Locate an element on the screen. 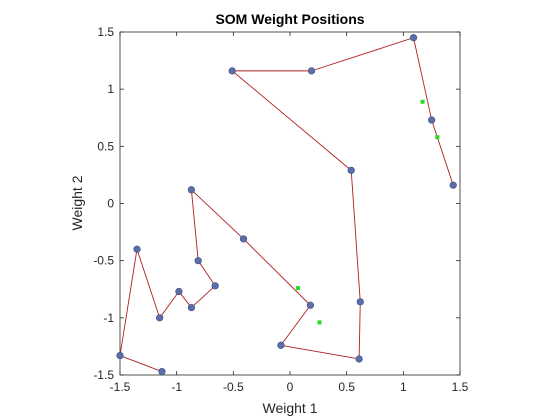 The image size is (560, 420). x-axis-label: Weight 1 is located at coordinates (290, 408).